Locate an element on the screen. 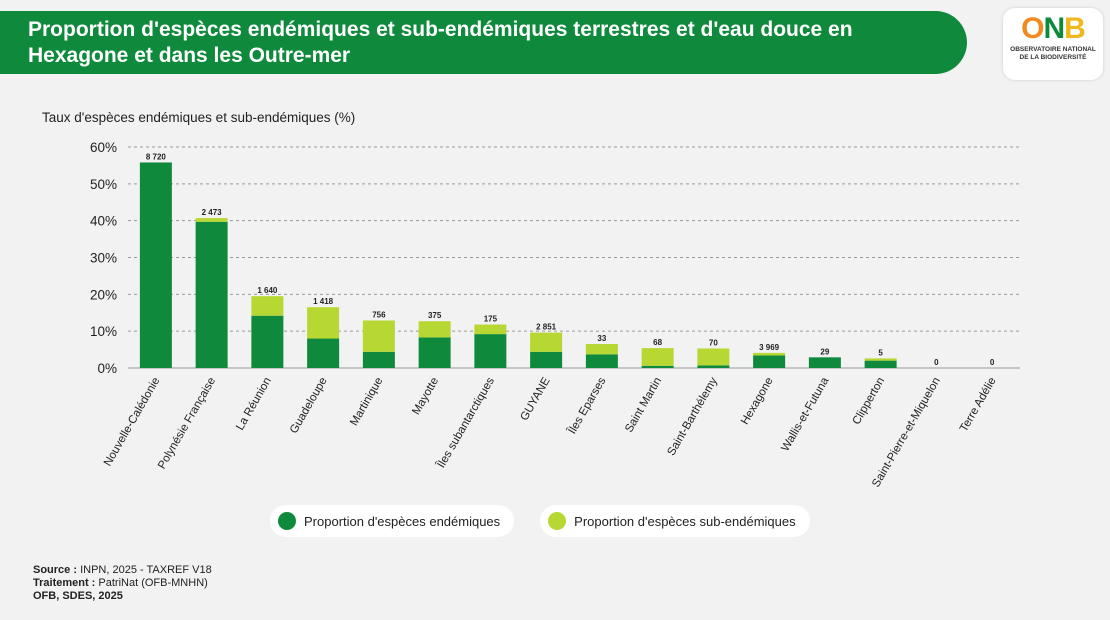 The height and width of the screenshot is (620, 1110). treatment-label: Traitement : is located at coordinates (64, 583).